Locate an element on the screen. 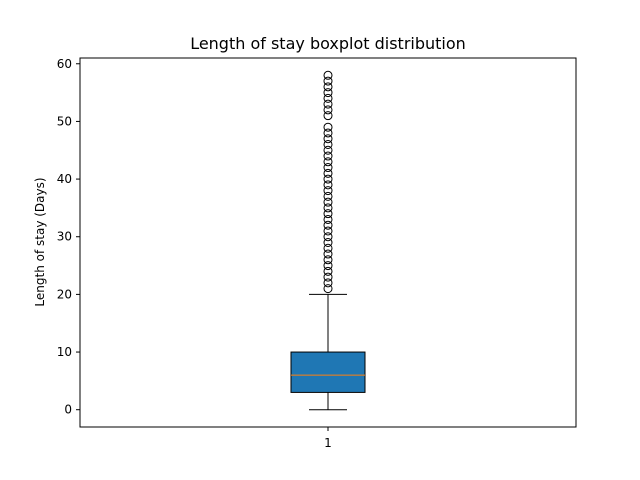 The width and height of the screenshot is (640, 480). y-tick-label: 60 is located at coordinates (64, 64).